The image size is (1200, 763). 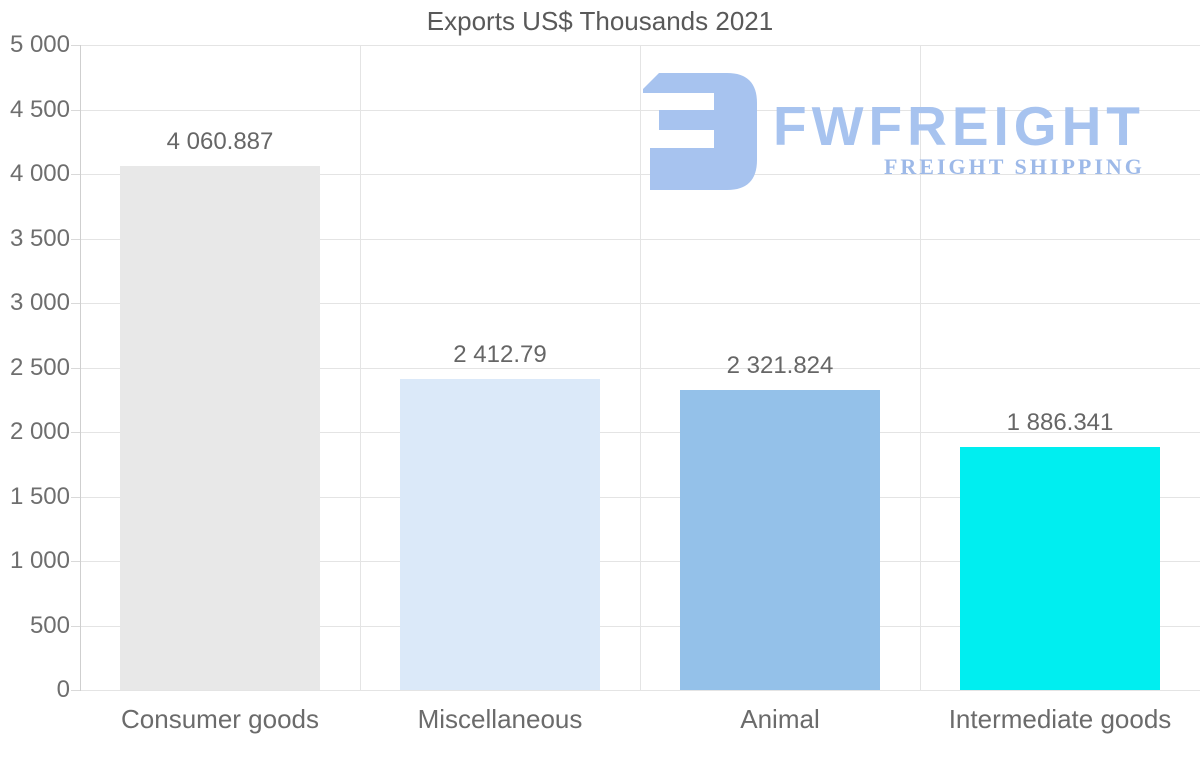 What do you see at coordinates (780, 540) in the screenshot?
I see `bar-animal` at bounding box center [780, 540].